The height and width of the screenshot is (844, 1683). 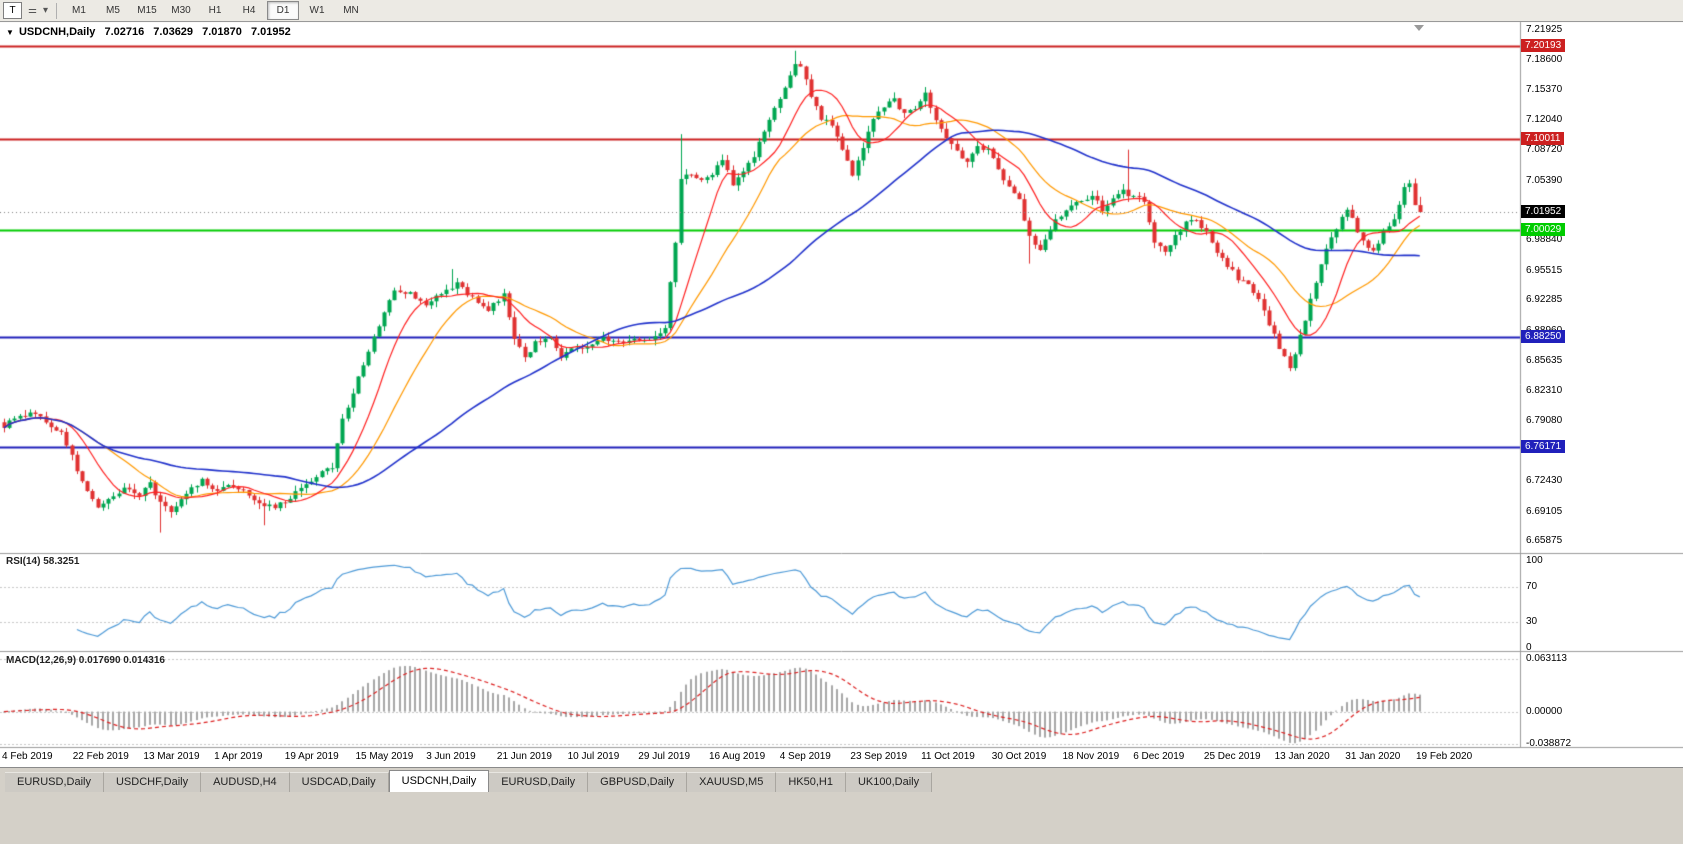 I want to click on chart-tool-icon: ⚌, so click(x=32, y=10).